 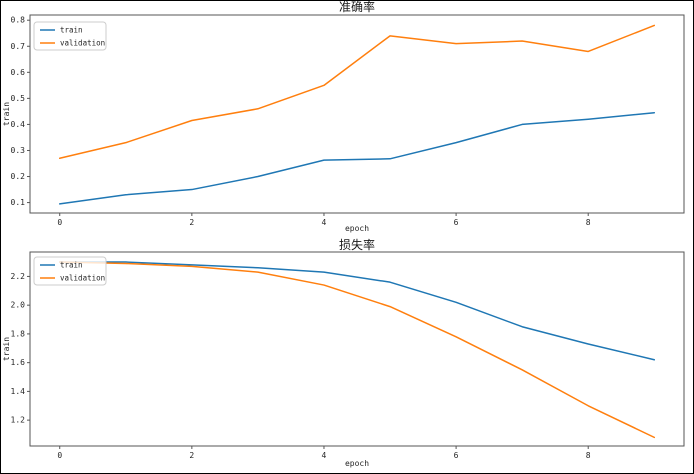 I want to click on y-tick-label: 0.7, so click(x=18, y=46).